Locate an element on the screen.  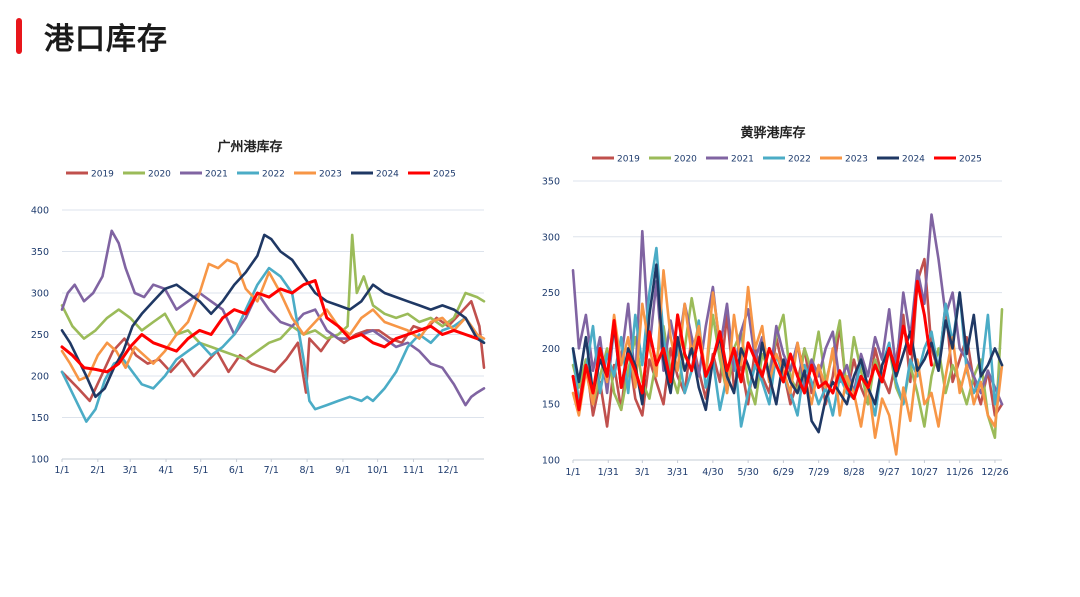
x-tick-label: 11/1 is located at coordinates (413, 470).